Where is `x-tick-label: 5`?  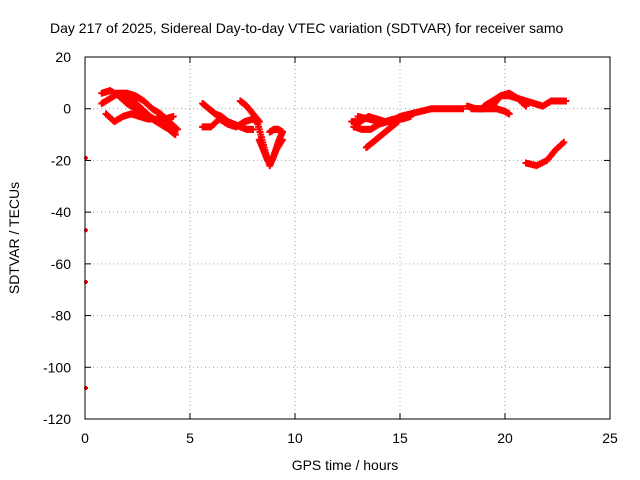 x-tick-label: 5 is located at coordinates (190, 438).